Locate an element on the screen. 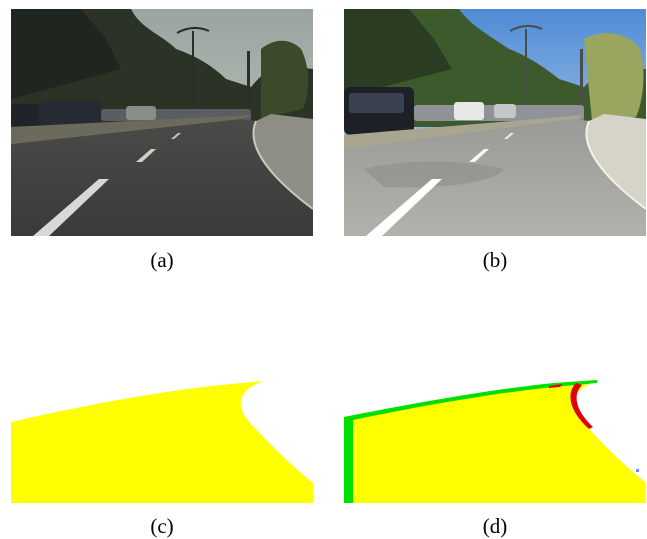  caption-a: (a) is located at coordinates (162, 260).